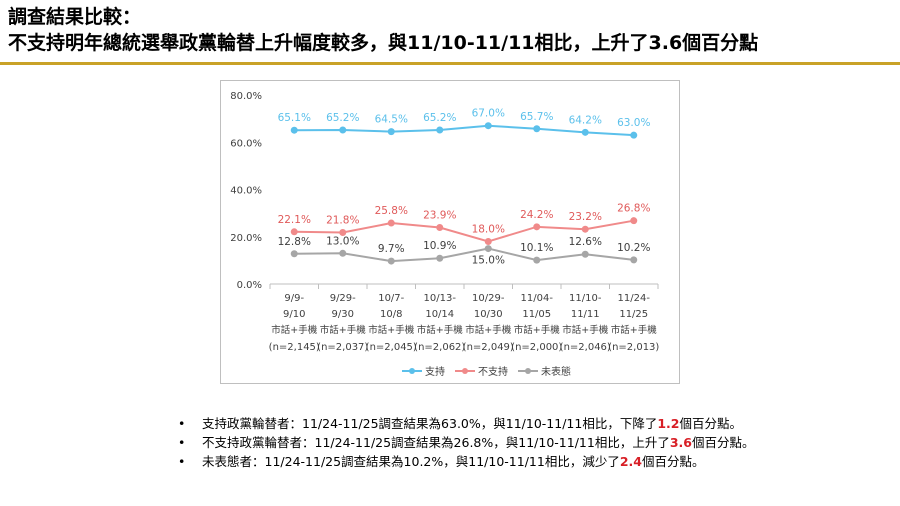 The image size is (900, 506). I want to click on data-label-1: 21.8%, so click(342, 220).